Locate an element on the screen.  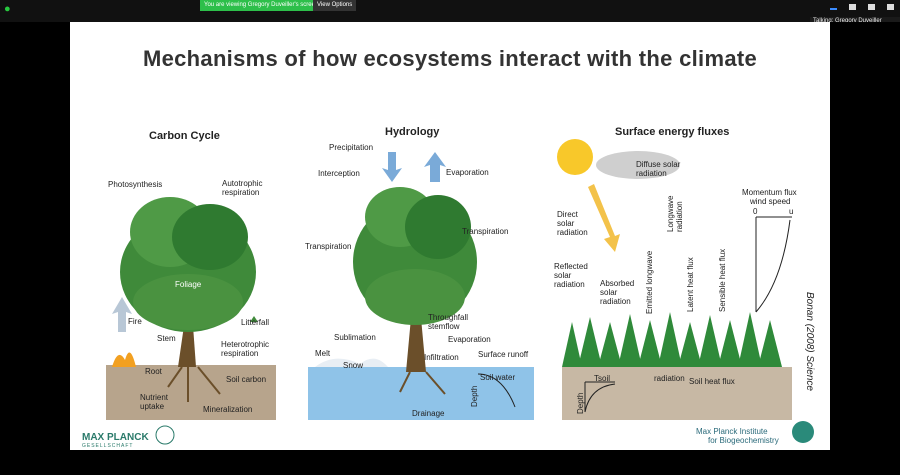
absorbed-label: Absorbed is located at coordinates (617, 283).